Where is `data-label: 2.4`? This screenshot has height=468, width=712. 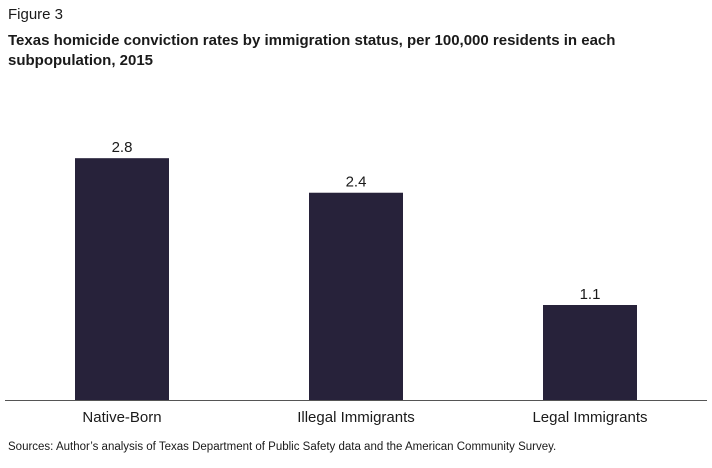 data-label: 2.4 is located at coordinates (356, 182).